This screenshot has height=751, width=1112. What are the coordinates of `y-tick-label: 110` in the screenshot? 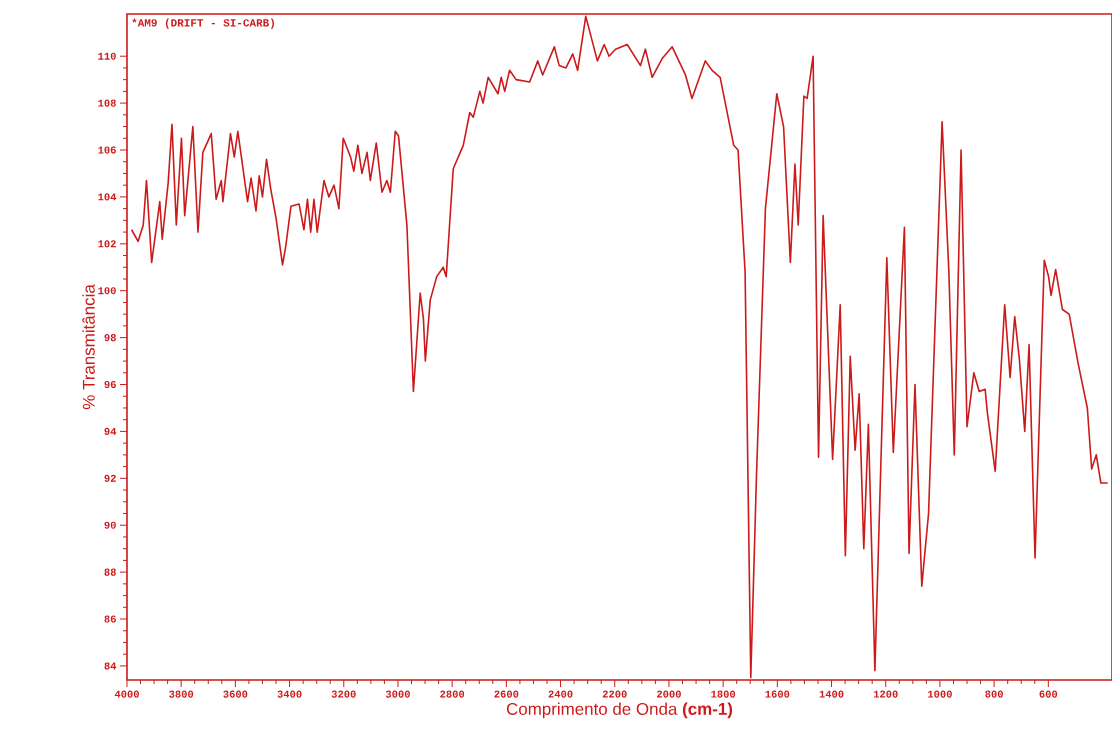 It's located at (107, 56).